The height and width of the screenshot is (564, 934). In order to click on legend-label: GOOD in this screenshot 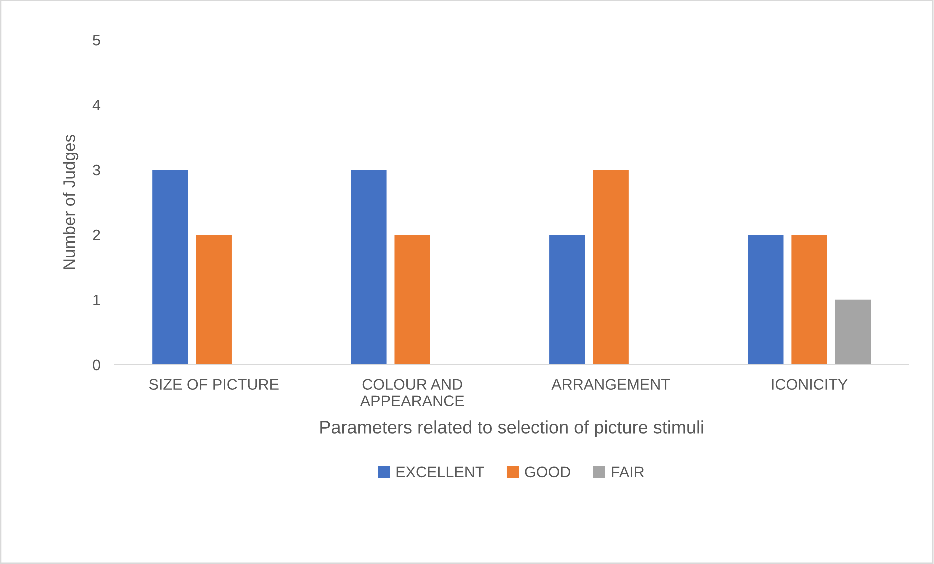, I will do `click(547, 472)`.